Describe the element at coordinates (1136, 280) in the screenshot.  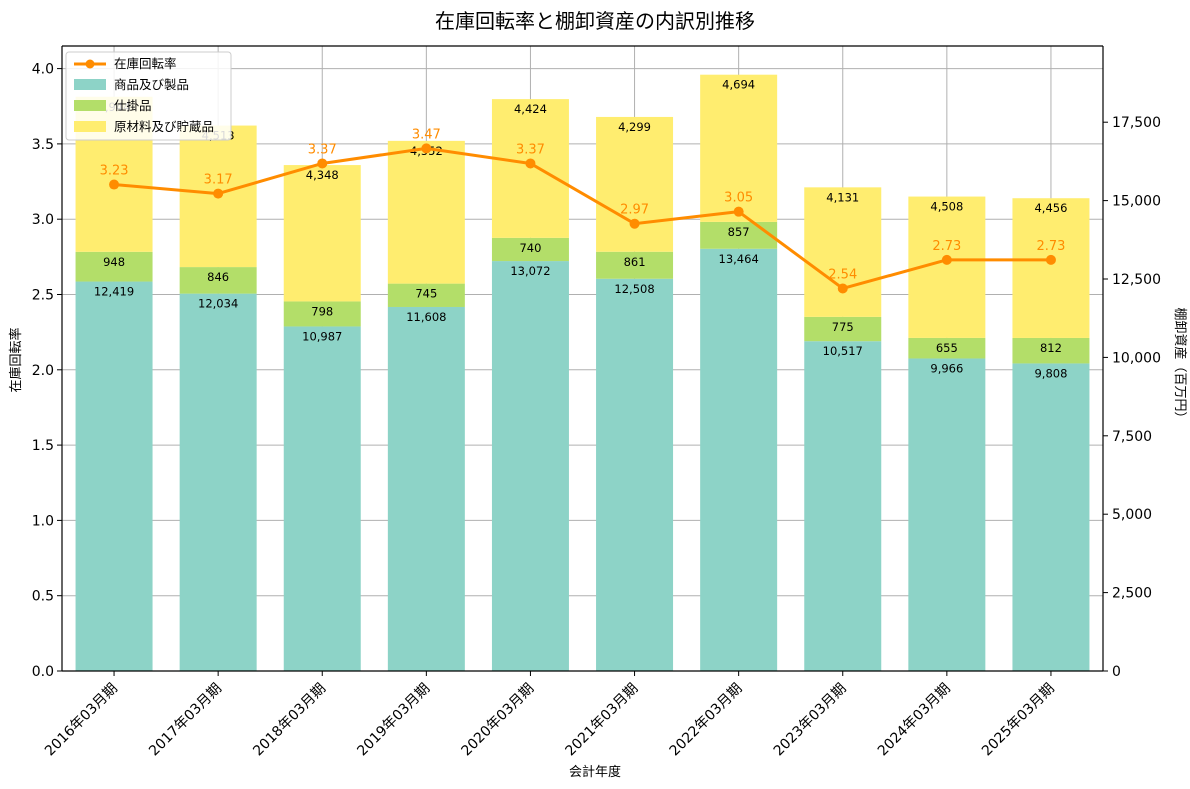
I see `tick-label-right: 12,500` at that location.